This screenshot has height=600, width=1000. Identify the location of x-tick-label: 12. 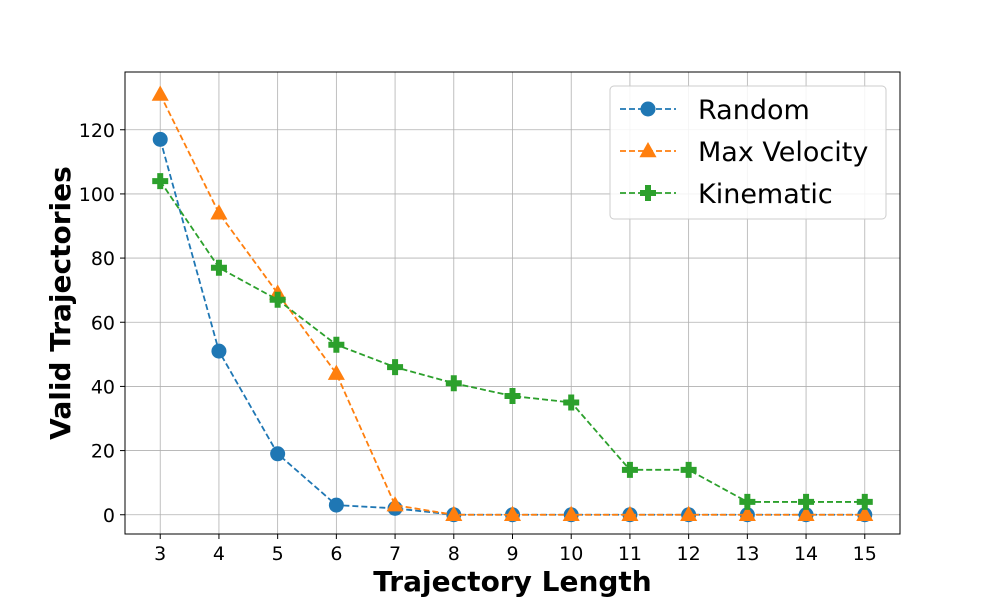
(689, 554).